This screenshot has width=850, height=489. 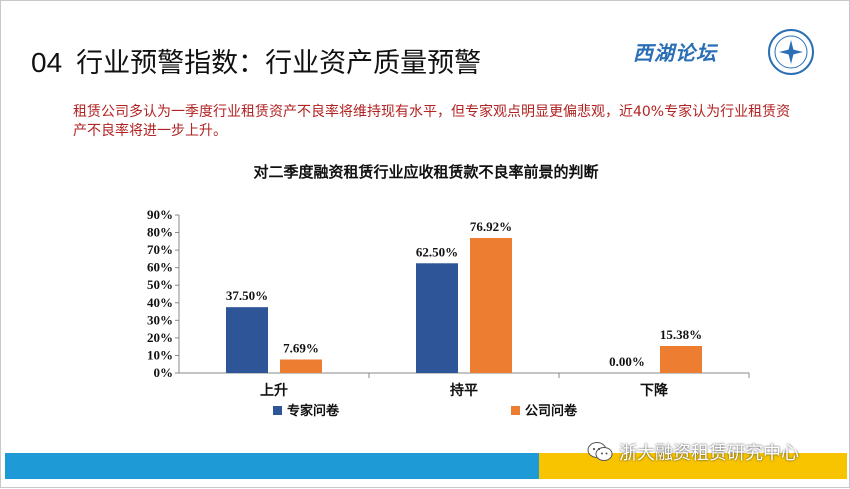 What do you see at coordinates (437, 251) in the screenshot?
I see `data-label: 62.50%` at bounding box center [437, 251].